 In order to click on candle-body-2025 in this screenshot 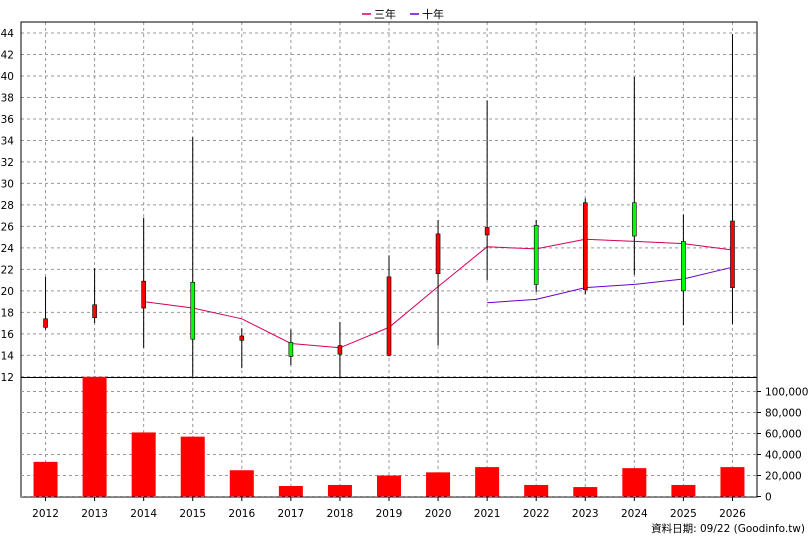, I will do `click(683, 266)`.